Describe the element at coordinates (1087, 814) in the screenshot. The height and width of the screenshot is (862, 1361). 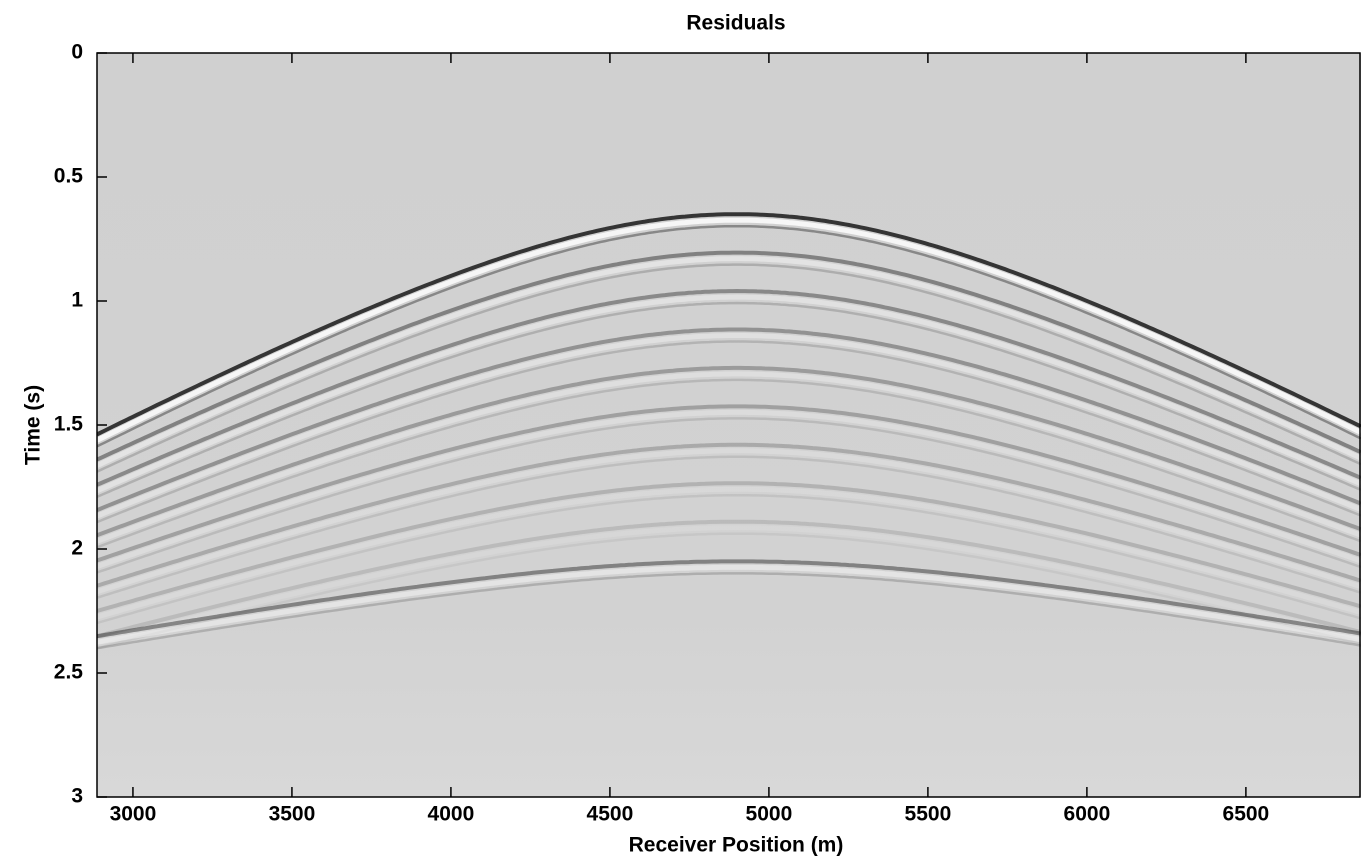
I see `x-tick-label: 6000` at that location.